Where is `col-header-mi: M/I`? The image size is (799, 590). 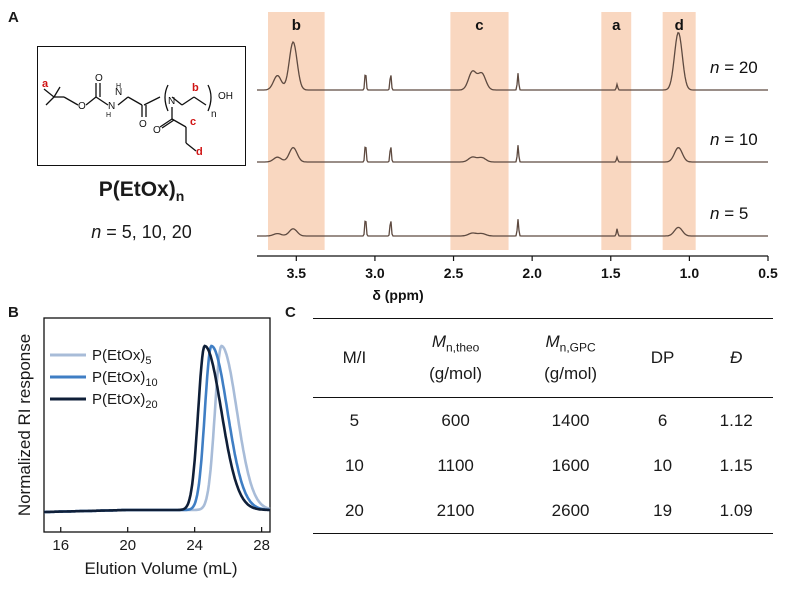
col-header-mi: M/I is located at coordinates (354, 357).